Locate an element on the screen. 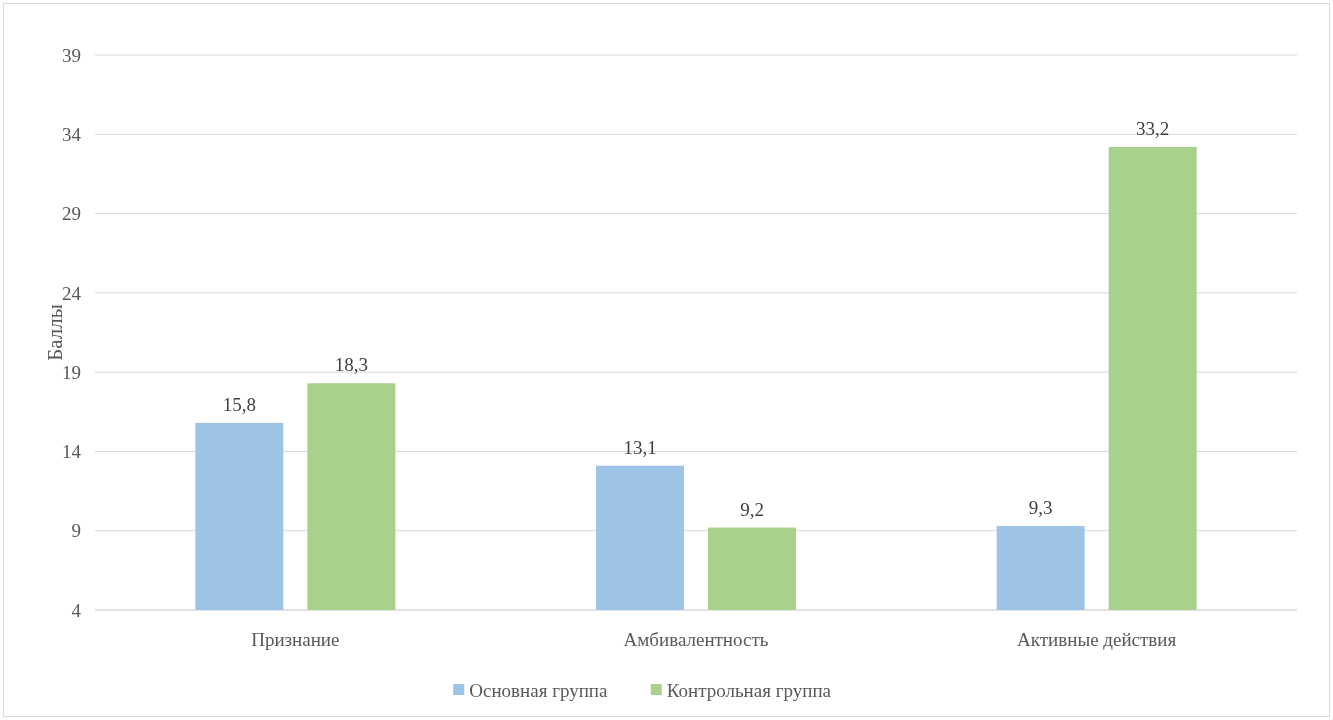  x-tick-label: Амбивалентность is located at coordinates (696, 639).